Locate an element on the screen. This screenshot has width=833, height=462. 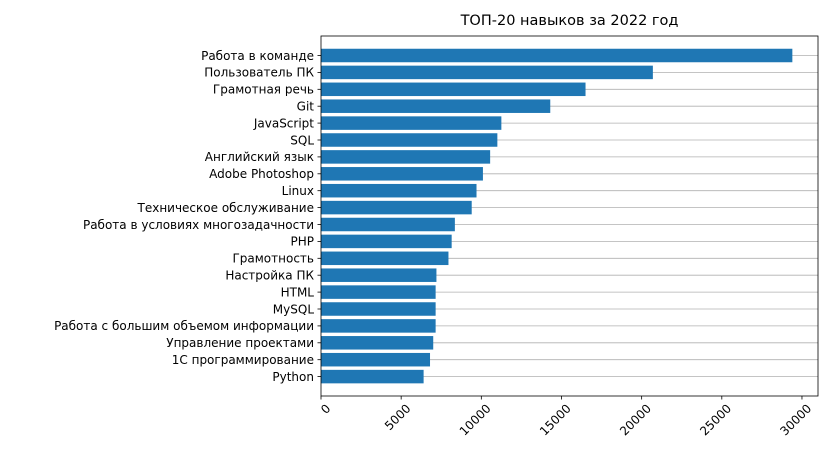
y-tick-label: Работа с большим объемом информации is located at coordinates (184, 326).